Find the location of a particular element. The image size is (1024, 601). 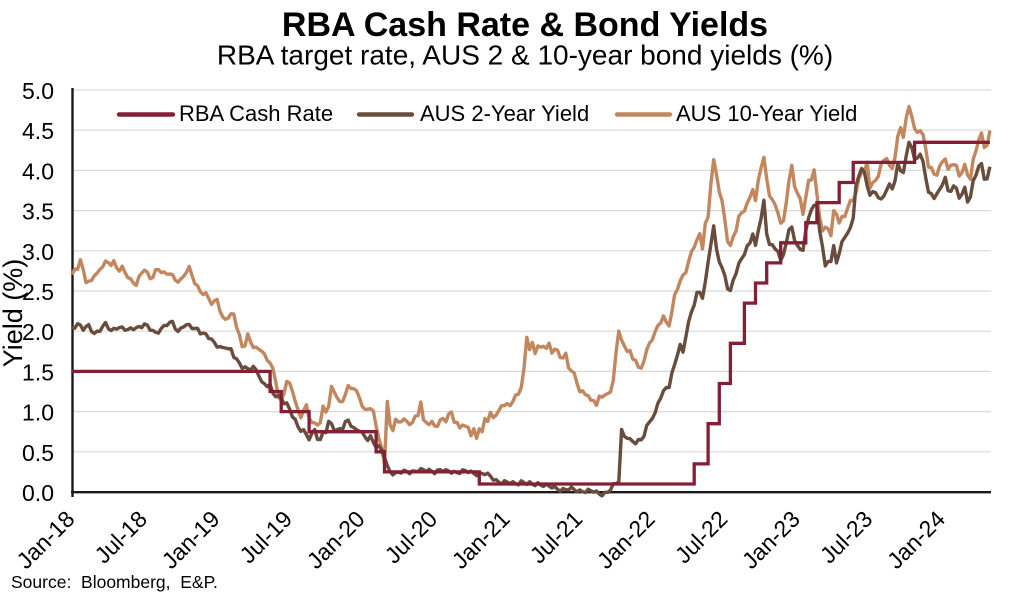

svg-text: 0.5 is located at coordinates (38, 453).